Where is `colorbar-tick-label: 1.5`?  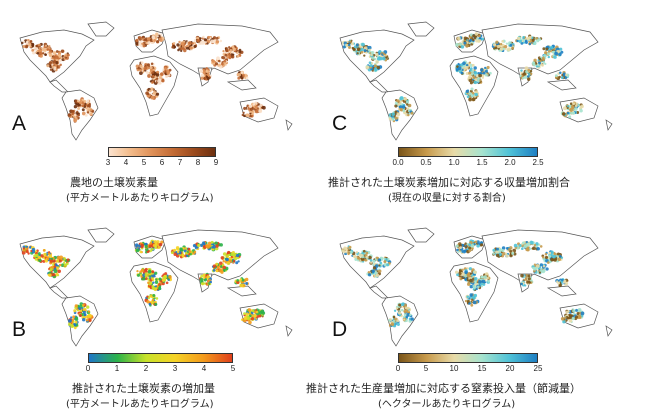
colorbar-tick-label: 1.5 is located at coordinates (482, 162).